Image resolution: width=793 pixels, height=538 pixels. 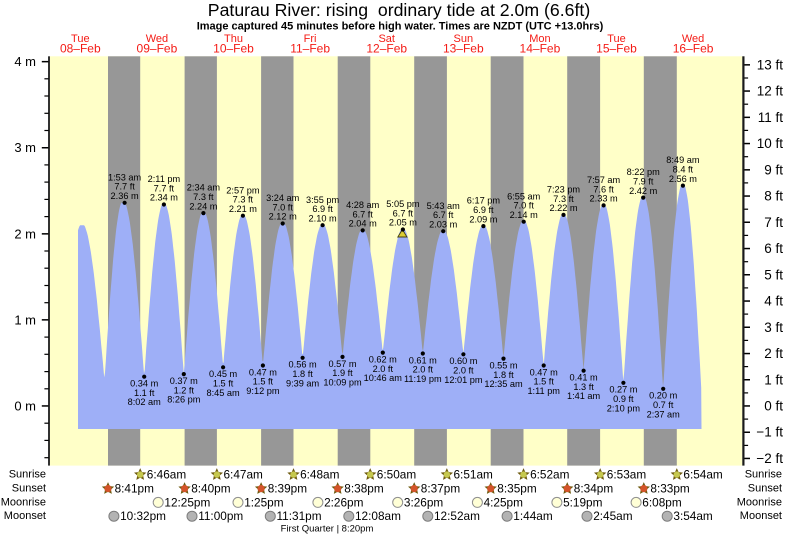 What do you see at coordinates (563, 208) in the screenshot?
I see `svg-text: 2.22 m` at bounding box center [563, 208].